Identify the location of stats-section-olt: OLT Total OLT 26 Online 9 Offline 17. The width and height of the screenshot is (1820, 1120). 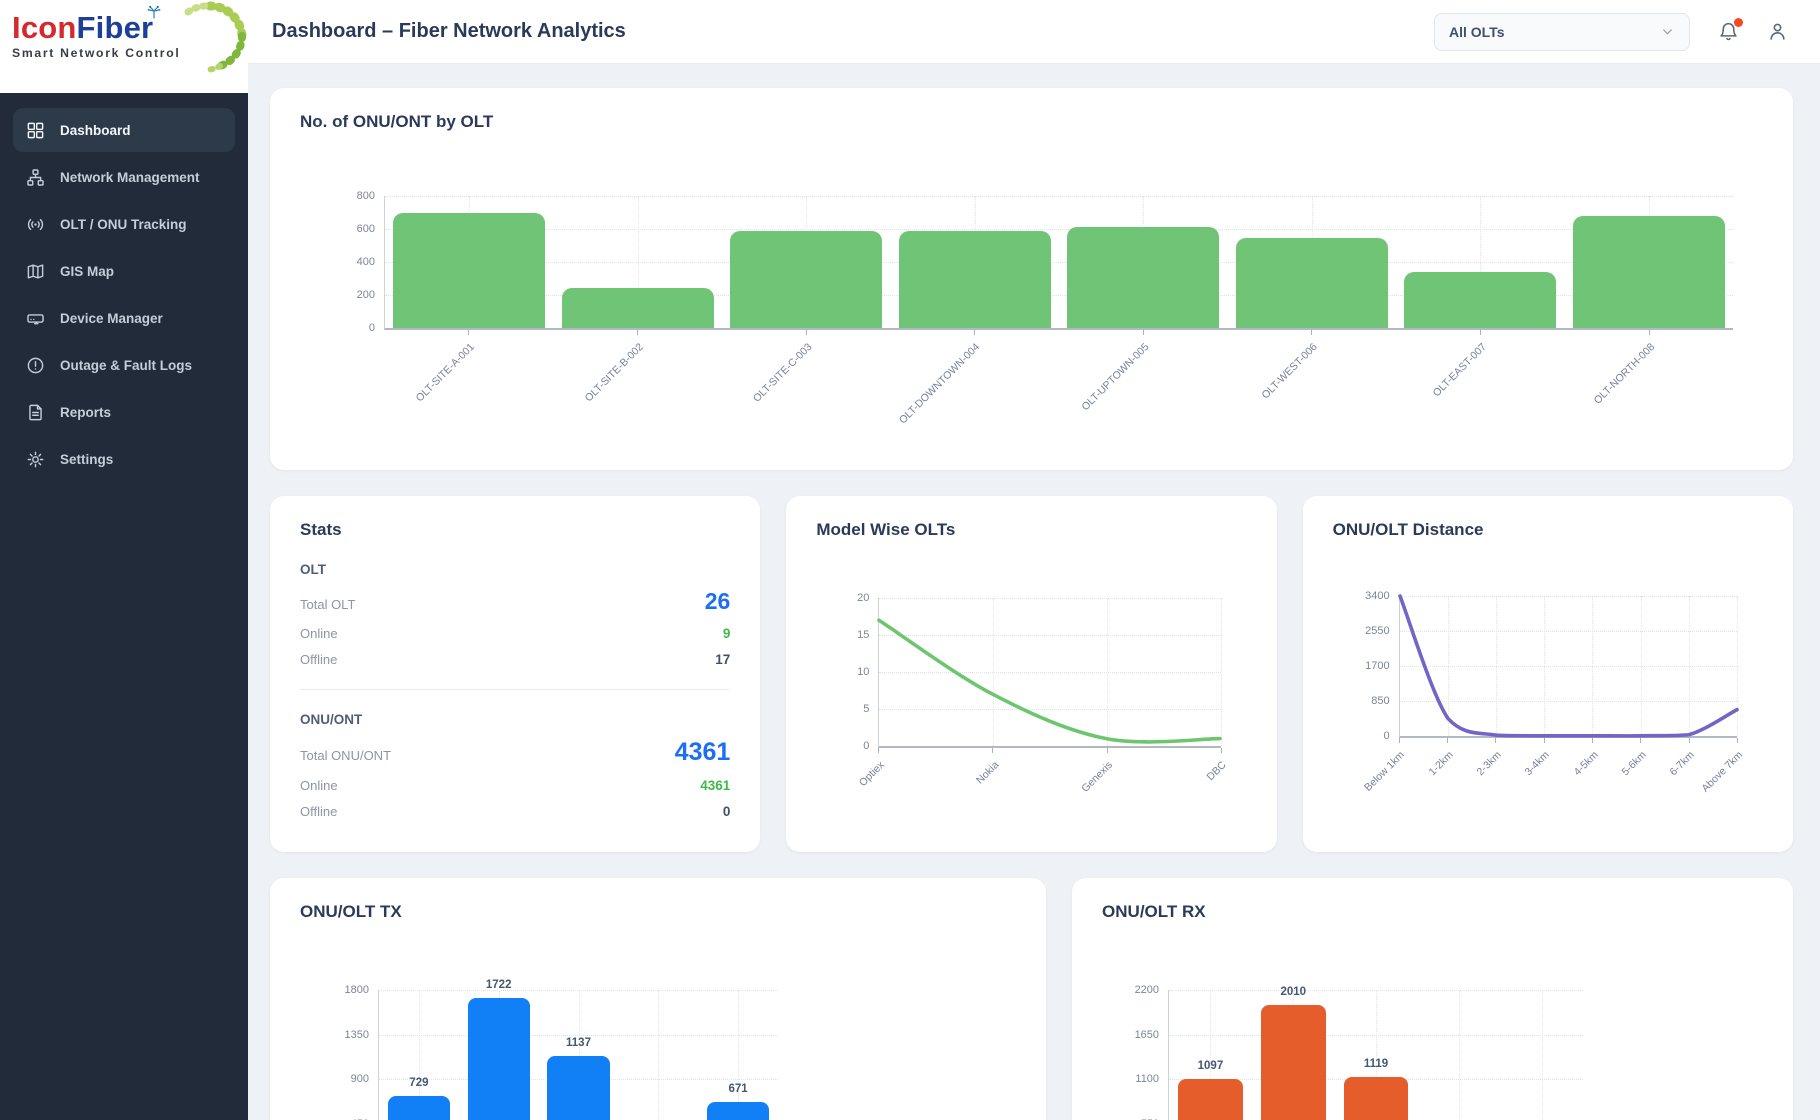
(515, 614).